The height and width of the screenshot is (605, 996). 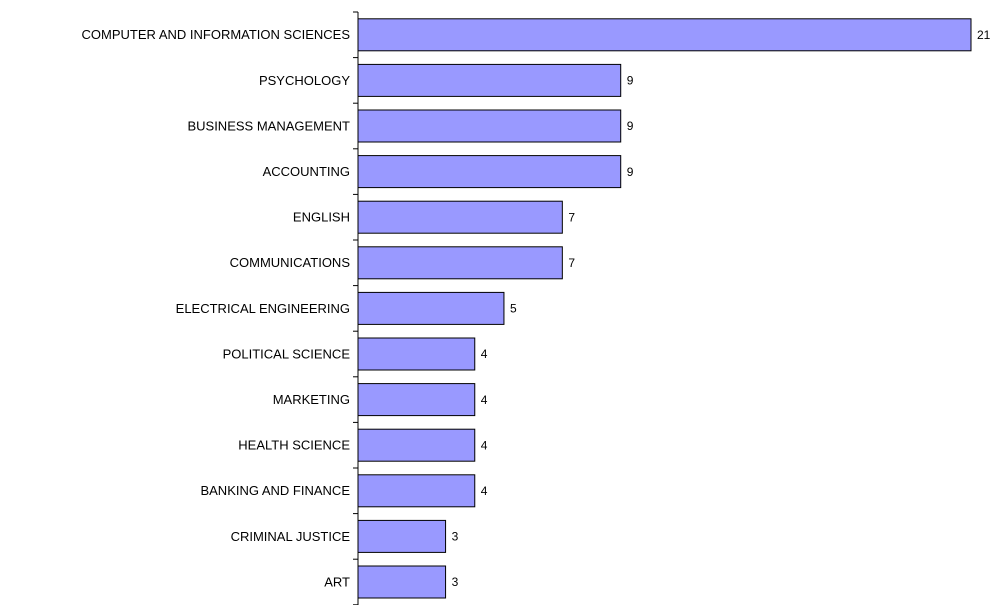 I want to click on category-label: COMMUNICATIONS, so click(x=290, y=262).